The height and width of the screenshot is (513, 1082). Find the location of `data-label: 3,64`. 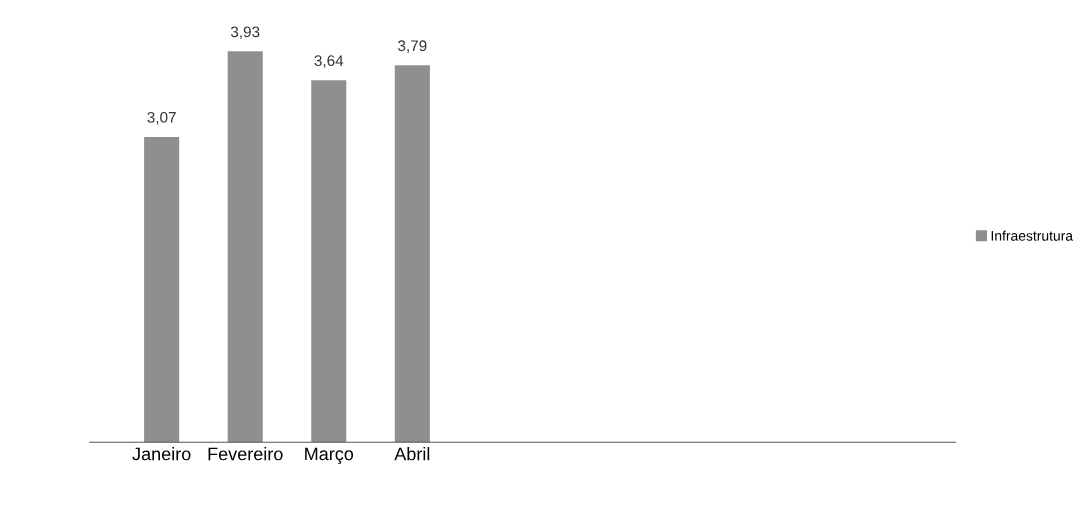

data-label: 3,64 is located at coordinates (329, 61).